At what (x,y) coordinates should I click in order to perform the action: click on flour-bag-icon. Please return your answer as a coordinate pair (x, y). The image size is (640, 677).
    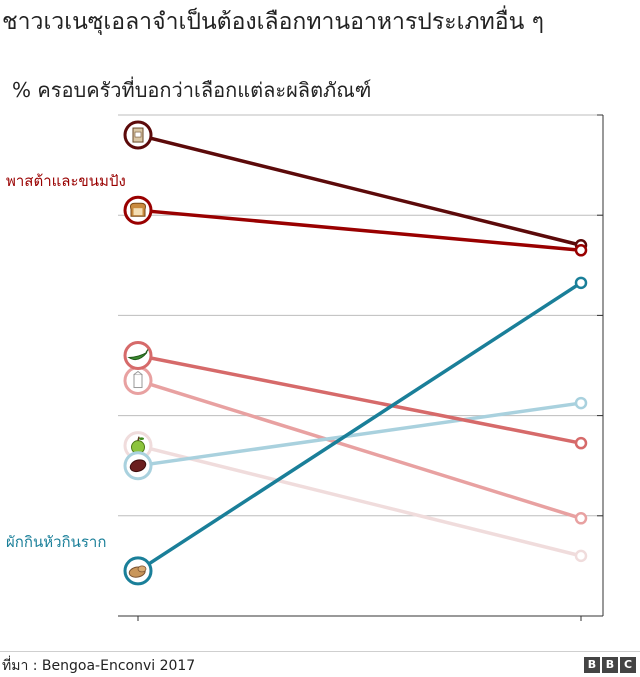
    Looking at the image, I should click on (138, 135).